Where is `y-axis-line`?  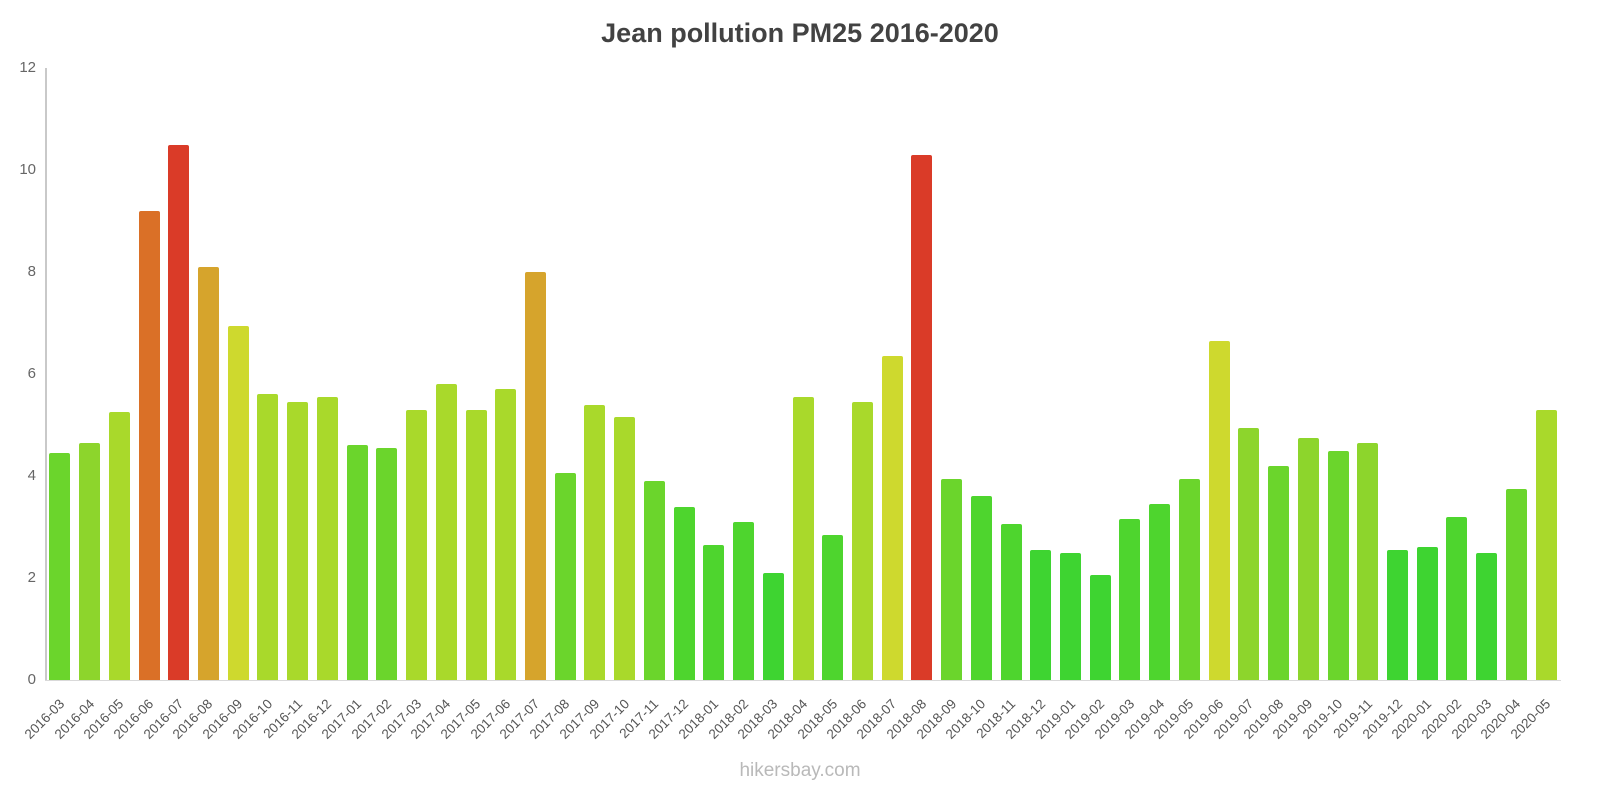 y-axis-line is located at coordinates (46, 374).